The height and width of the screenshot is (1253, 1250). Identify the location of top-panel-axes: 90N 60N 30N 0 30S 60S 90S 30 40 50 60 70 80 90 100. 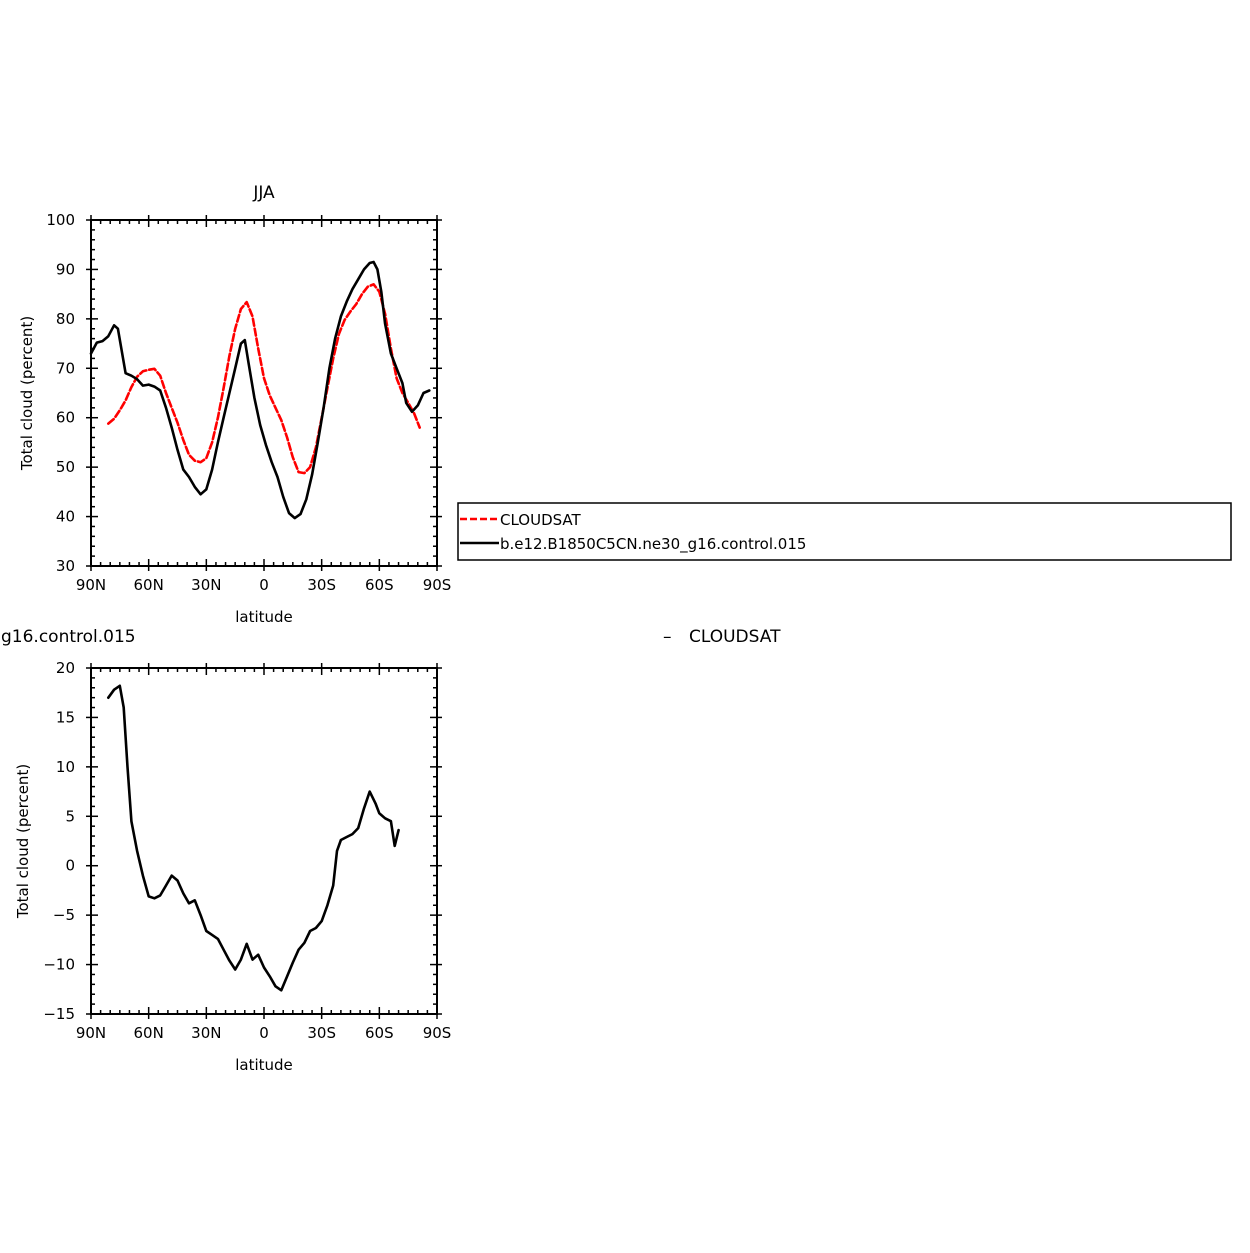
(248, 402).